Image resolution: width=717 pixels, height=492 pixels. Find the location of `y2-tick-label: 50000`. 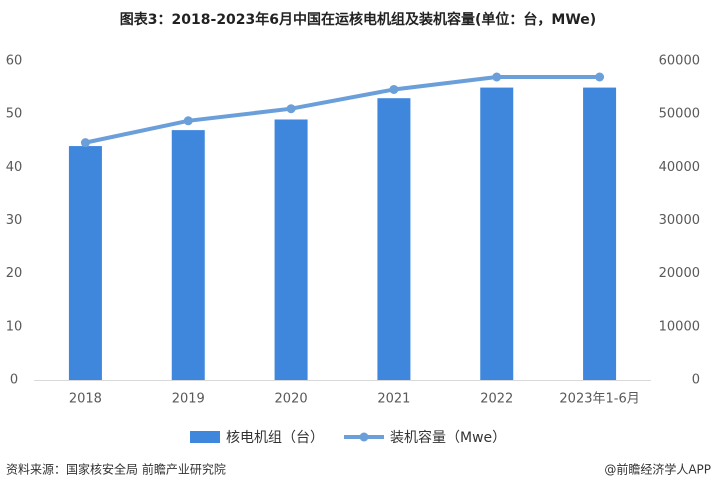

y2-tick-label: 50000 is located at coordinates (679, 114).